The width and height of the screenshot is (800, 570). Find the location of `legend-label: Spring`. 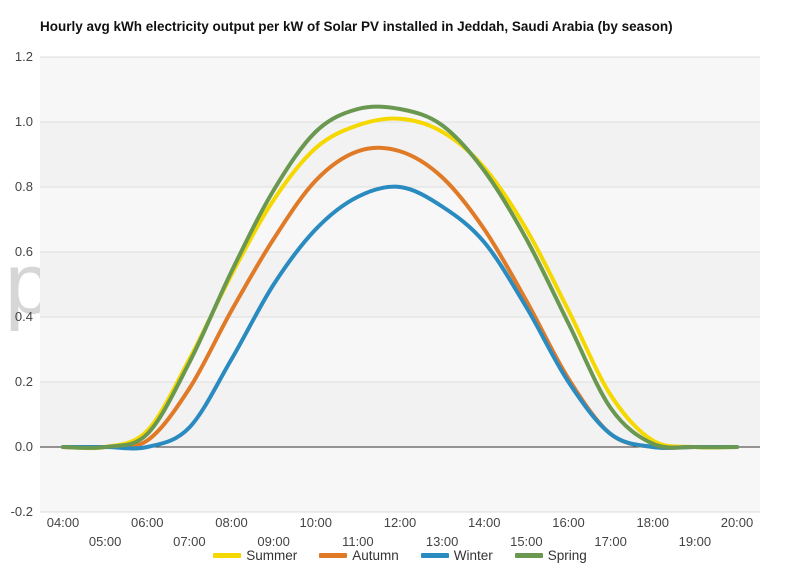

legend-label: Spring is located at coordinates (567, 555).